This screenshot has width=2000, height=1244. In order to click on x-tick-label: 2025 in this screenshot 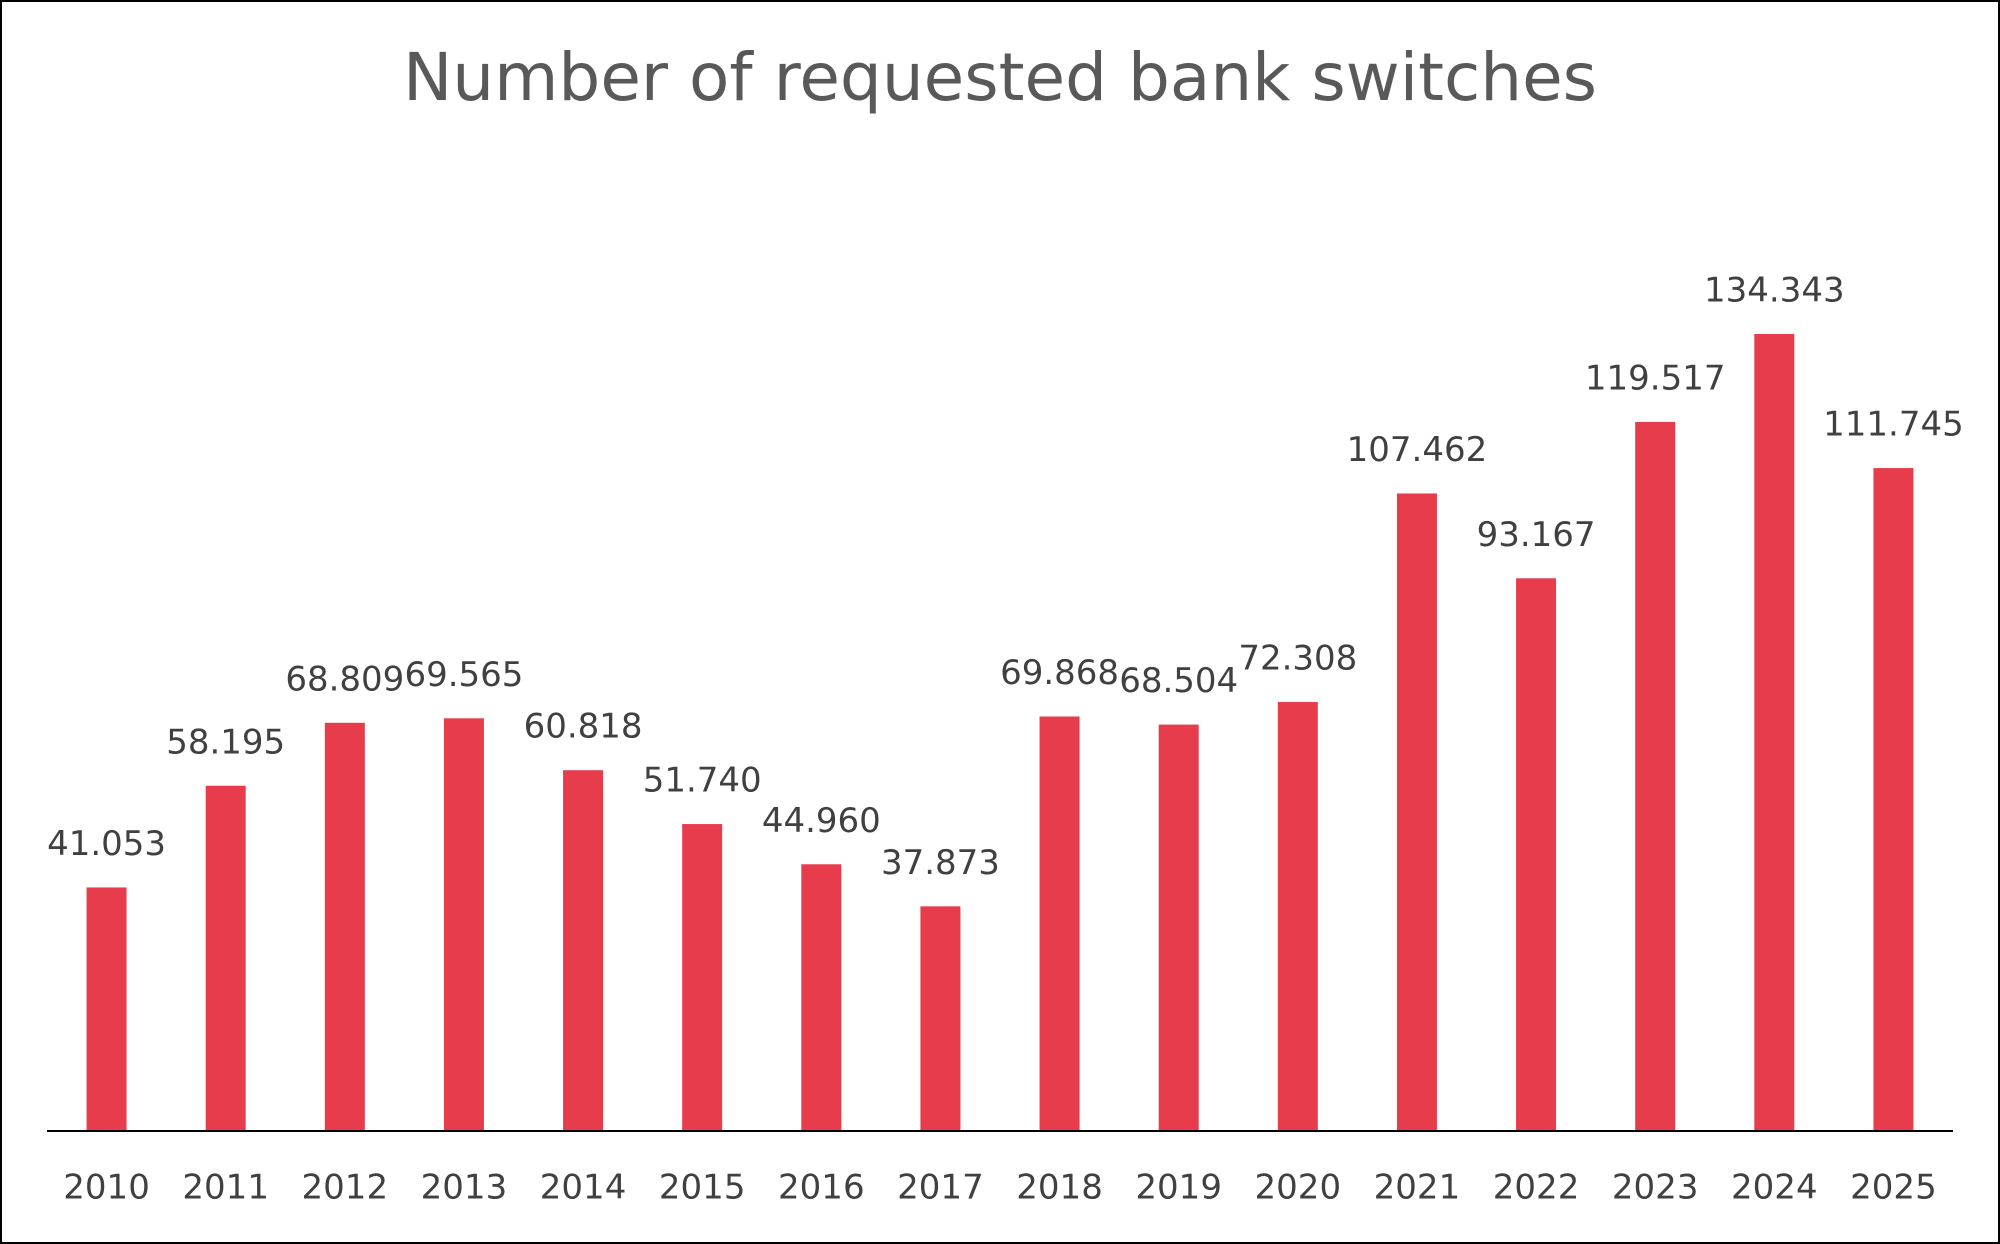, I will do `click(1893, 1188)`.